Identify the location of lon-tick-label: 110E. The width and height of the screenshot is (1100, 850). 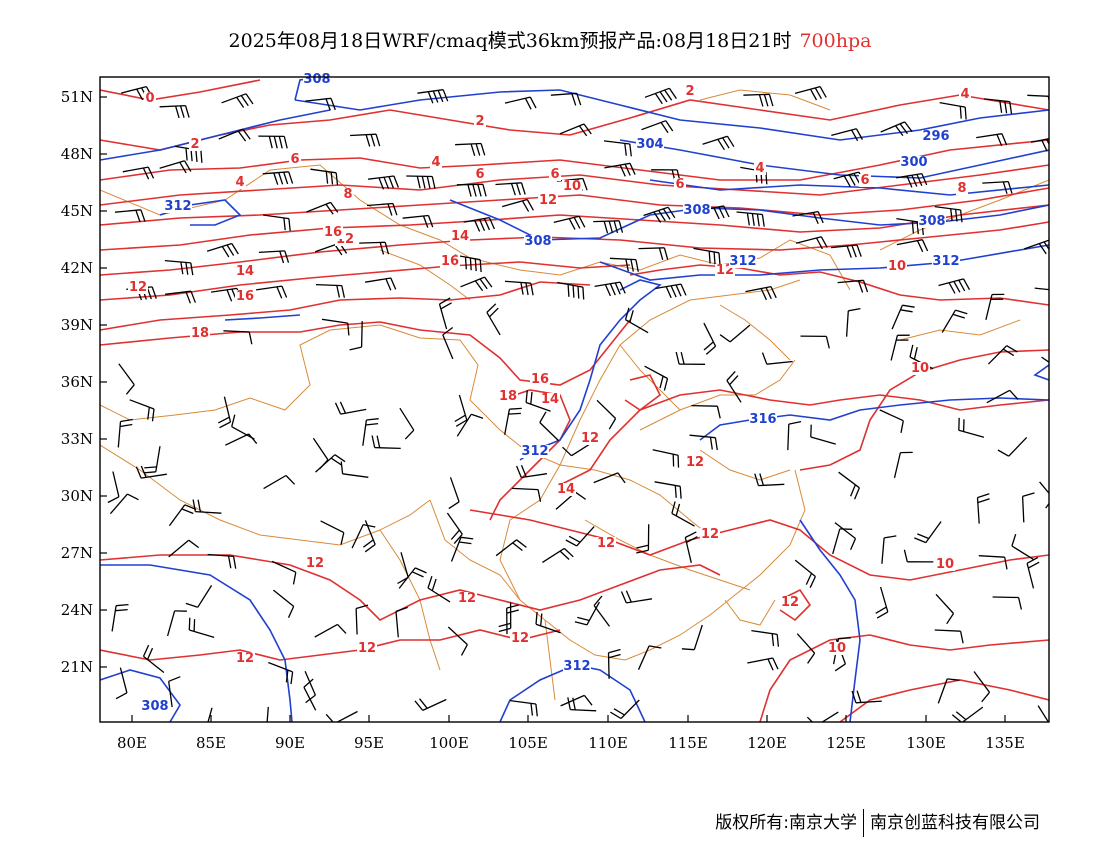
(608, 743).